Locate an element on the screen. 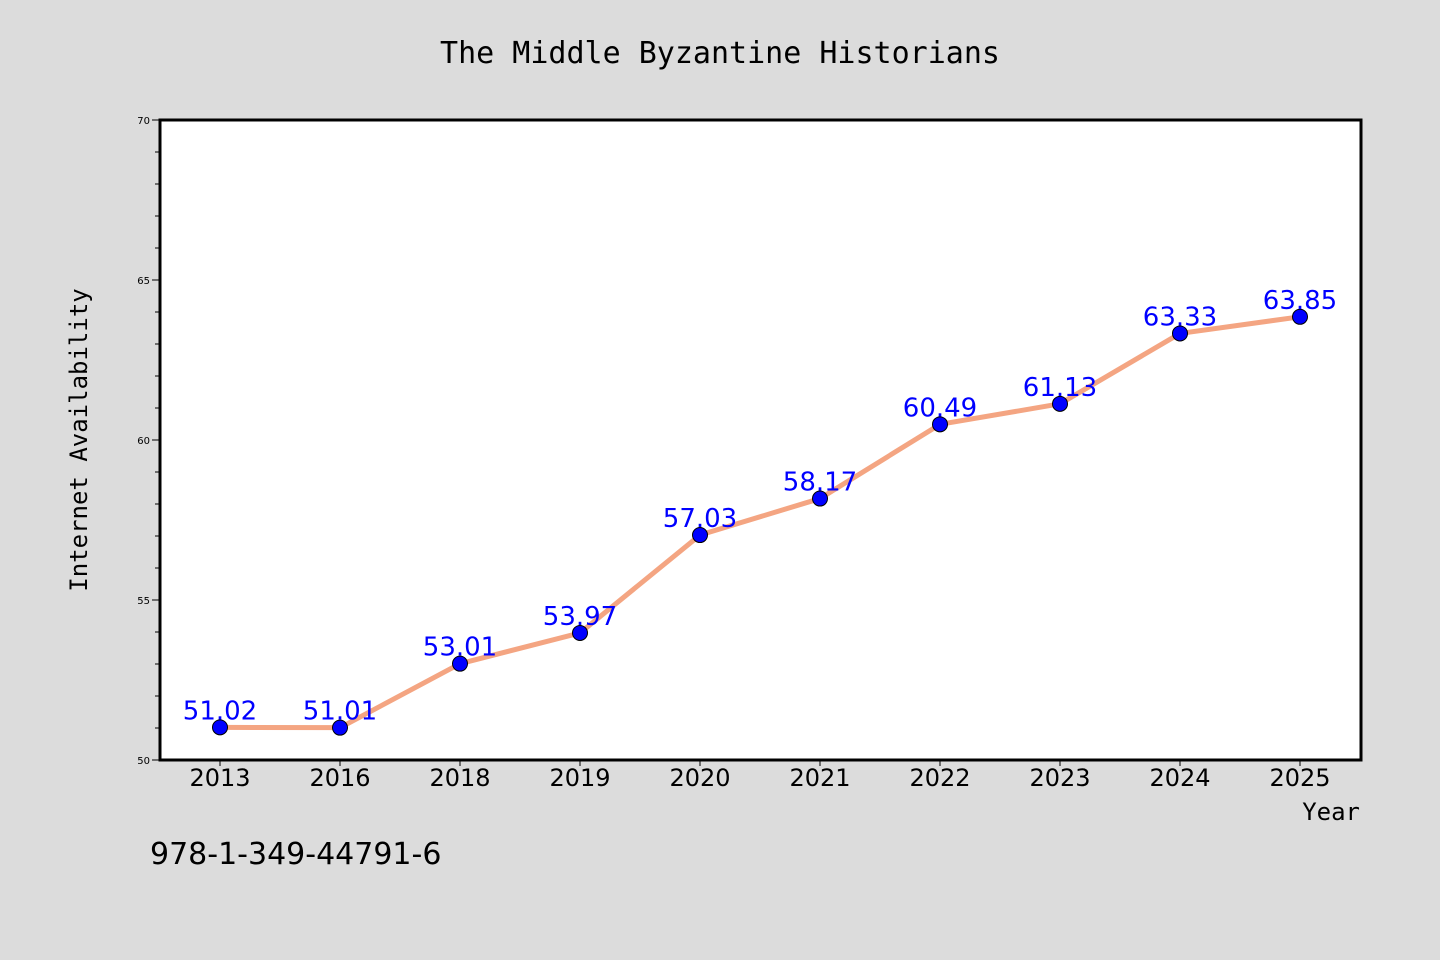 The width and height of the screenshot is (1440, 960). data-label: 53.97 is located at coordinates (580, 617).